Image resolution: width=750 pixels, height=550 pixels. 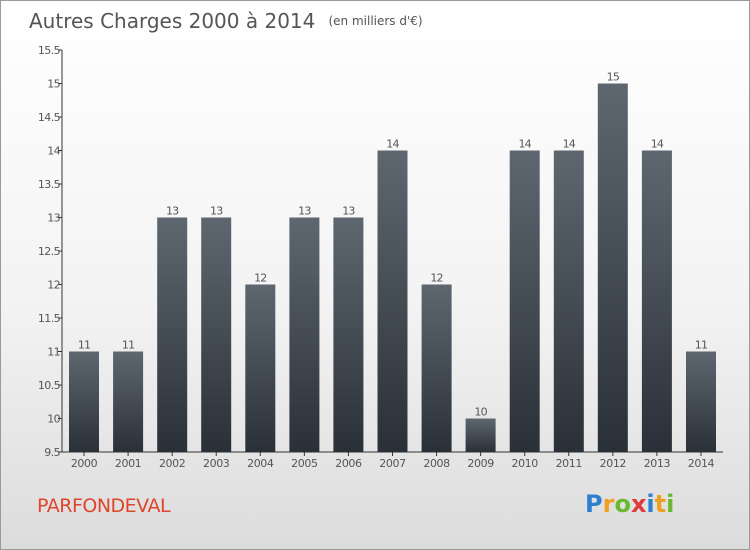 I want to click on x-tick-label: 2014, so click(x=701, y=463).